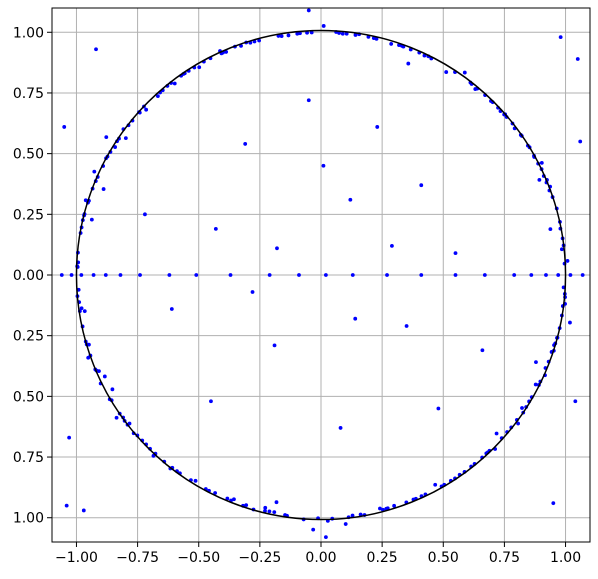 The height and width of the screenshot is (579, 598). Describe the element at coordinates (320, 558) in the screenshot. I see `x-tick-label: 0.00` at that location.